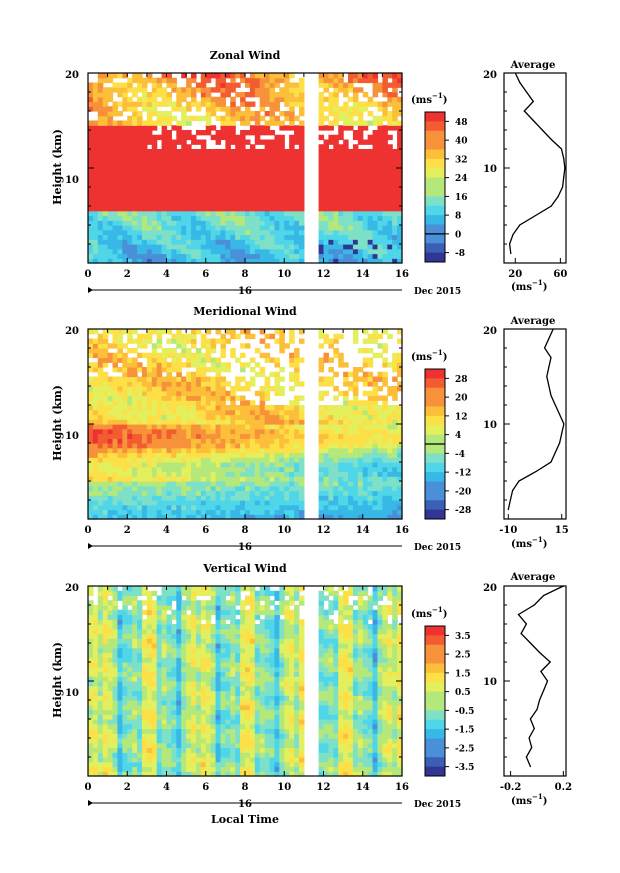 This screenshot has height=873, width=620. What do you see at coordinates (245, 547) in the screenshot?
I see `meridional-date-day: 16` at bounding box center [245, 547].